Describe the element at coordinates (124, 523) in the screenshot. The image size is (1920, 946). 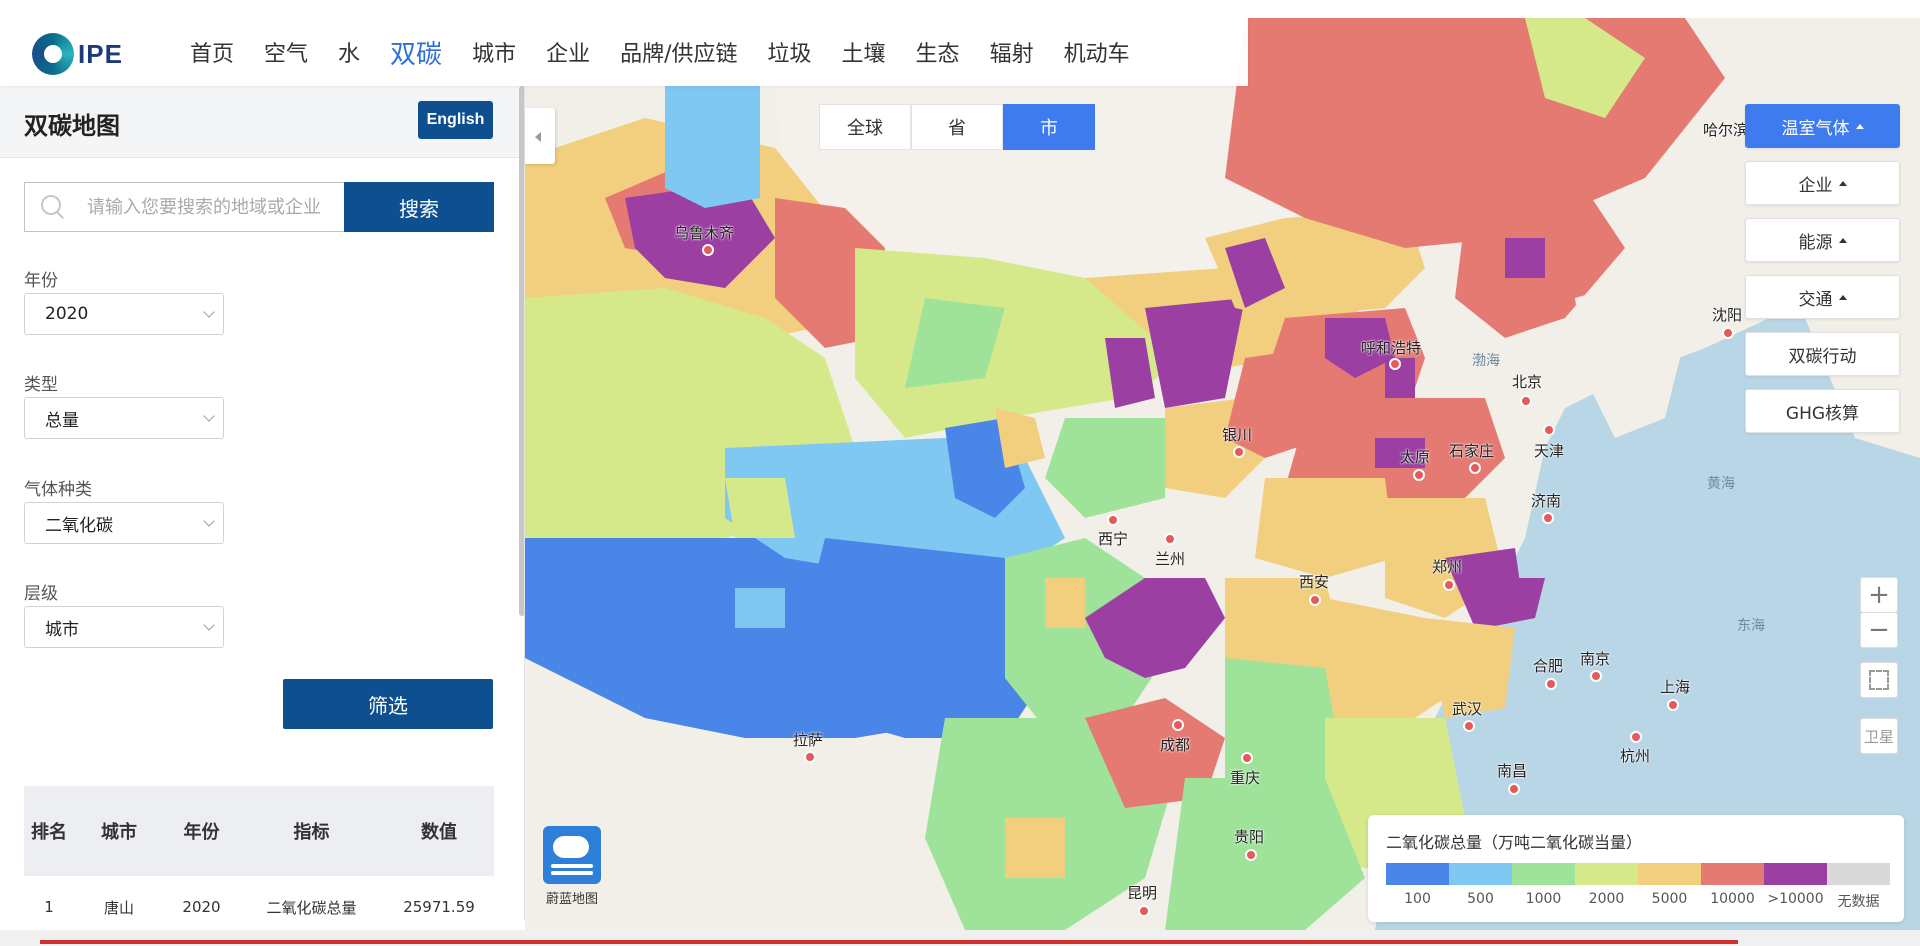
I see `gas-type-select: 二氧化碳` at that location.